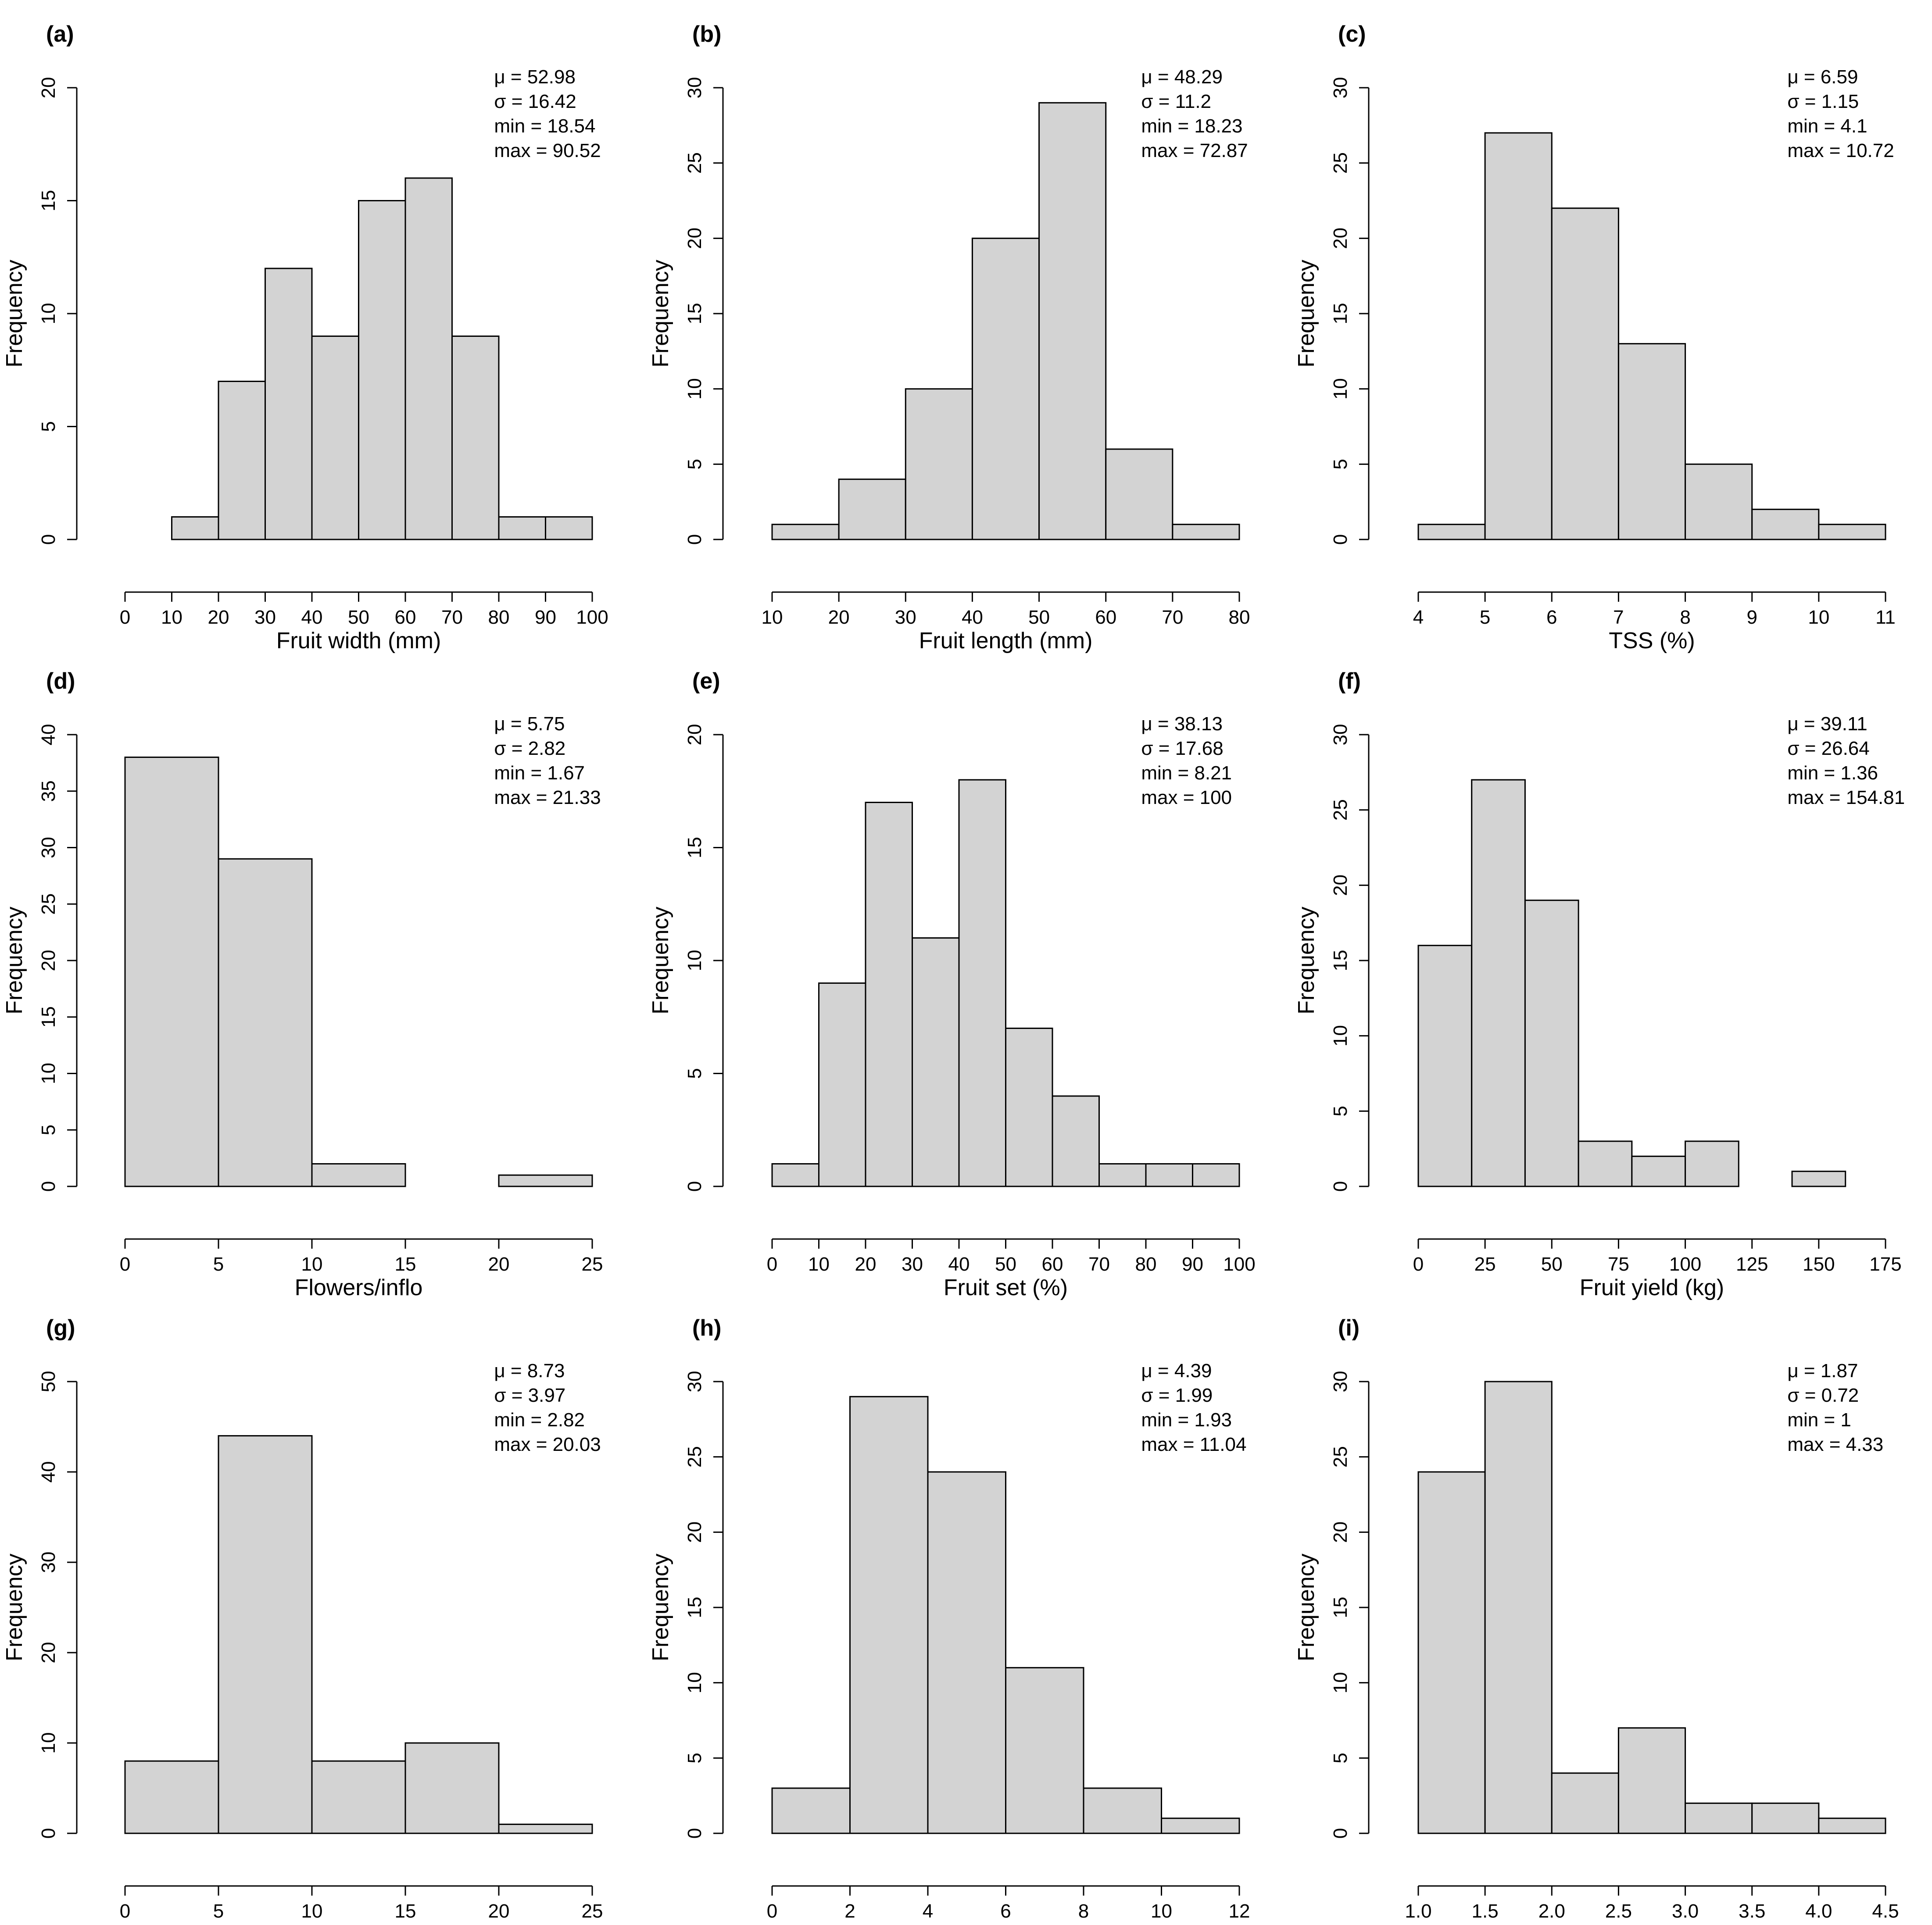  Describe the element at coordinates (592, 617) in the screenshot. I see `x-tick-label: 100` at that location.